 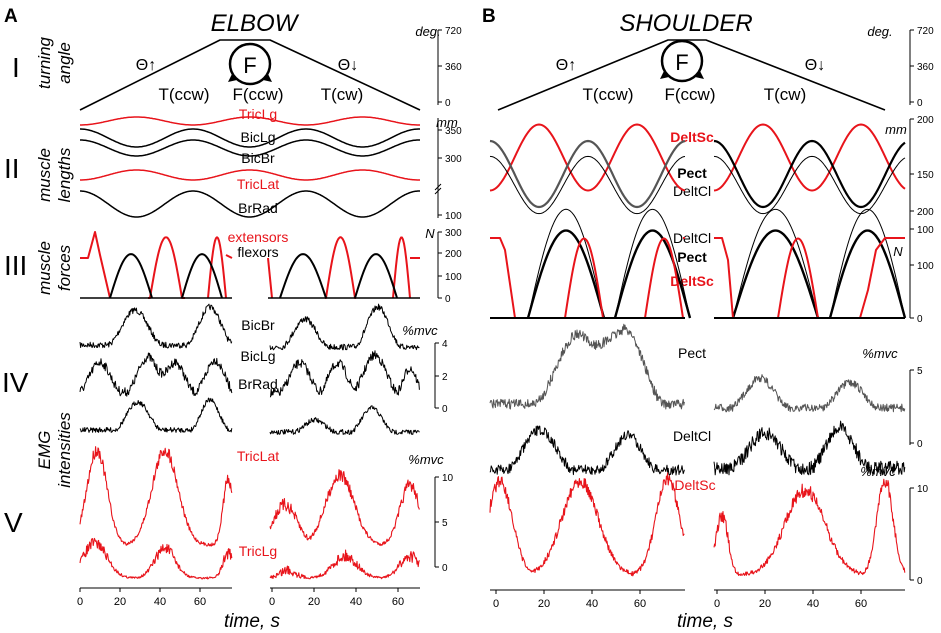 What do you see at coordinates (340, 267) in the screenshot?
I see `force-trace-extensors-b1` at bounding box center [340, 267].